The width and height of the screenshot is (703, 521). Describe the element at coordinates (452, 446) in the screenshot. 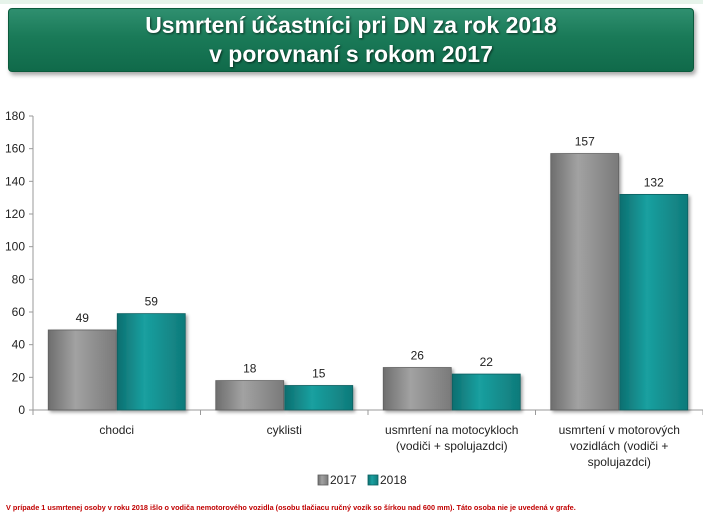

I see `x-category-label: (vodiči + spolujazdci)` at that location.